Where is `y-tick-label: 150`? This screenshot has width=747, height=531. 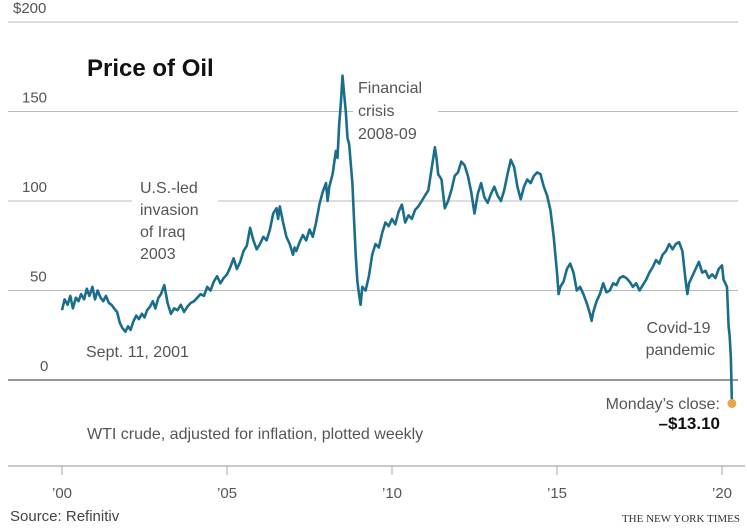
y-tick-label: 150 is located at coordinates (34, 98).